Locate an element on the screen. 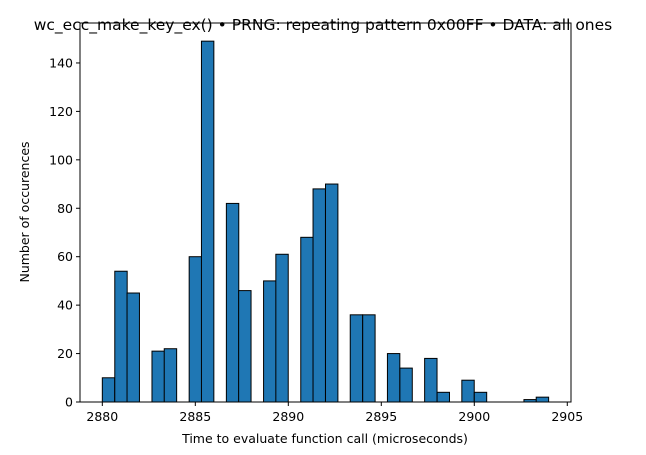  y-tick-label-4: 80 is located at coordinates (65, 208).